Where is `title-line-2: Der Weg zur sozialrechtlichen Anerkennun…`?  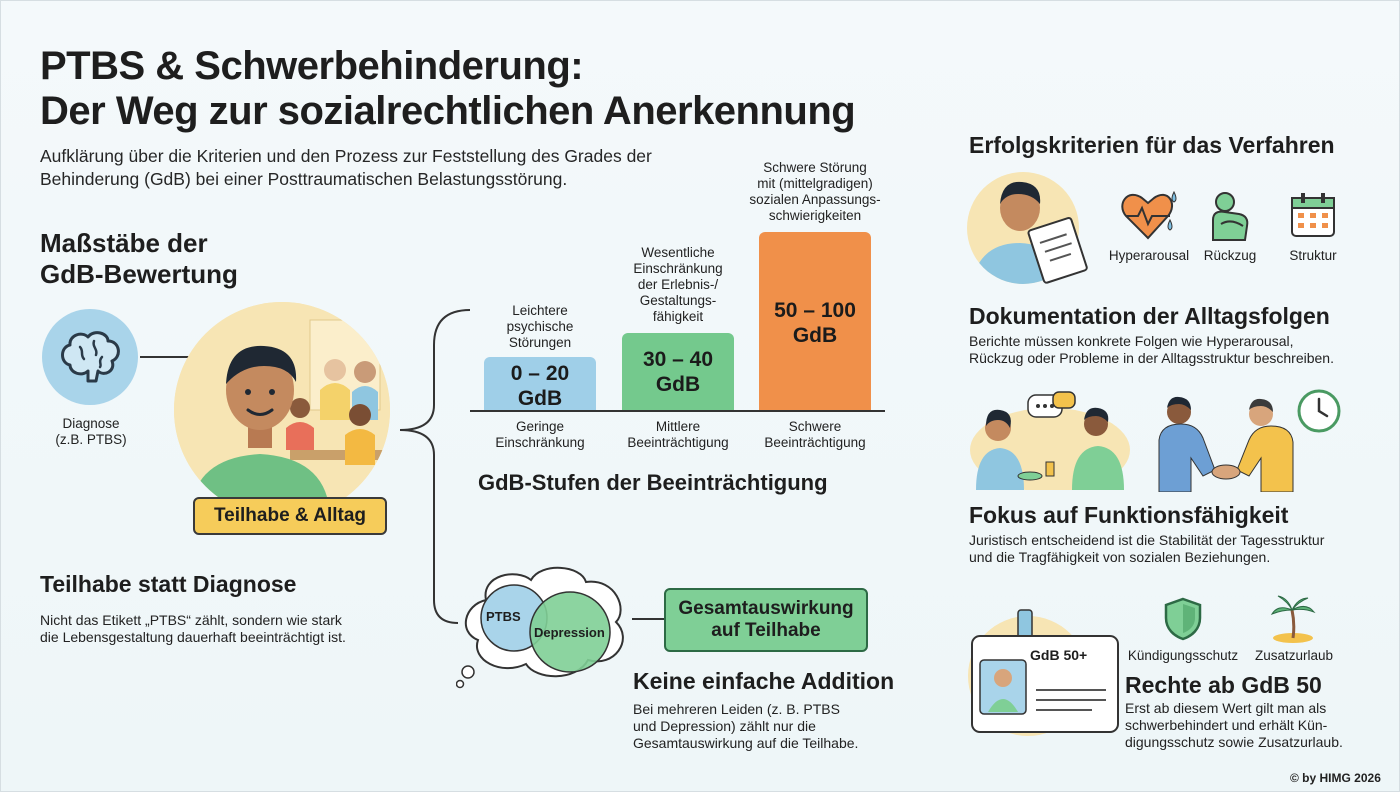 title-line-2: Der Weg zur sozialrechtlichen Anerkennun… is located at coordinates (448, 111).